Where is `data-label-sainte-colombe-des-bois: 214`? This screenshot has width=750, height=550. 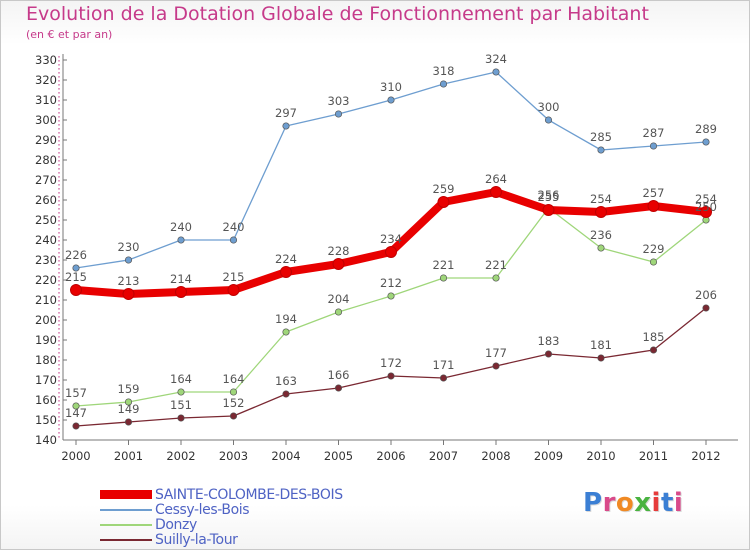 data-label-sainte-colombe-des-bois: 214 is located at coordinates (181, 279).